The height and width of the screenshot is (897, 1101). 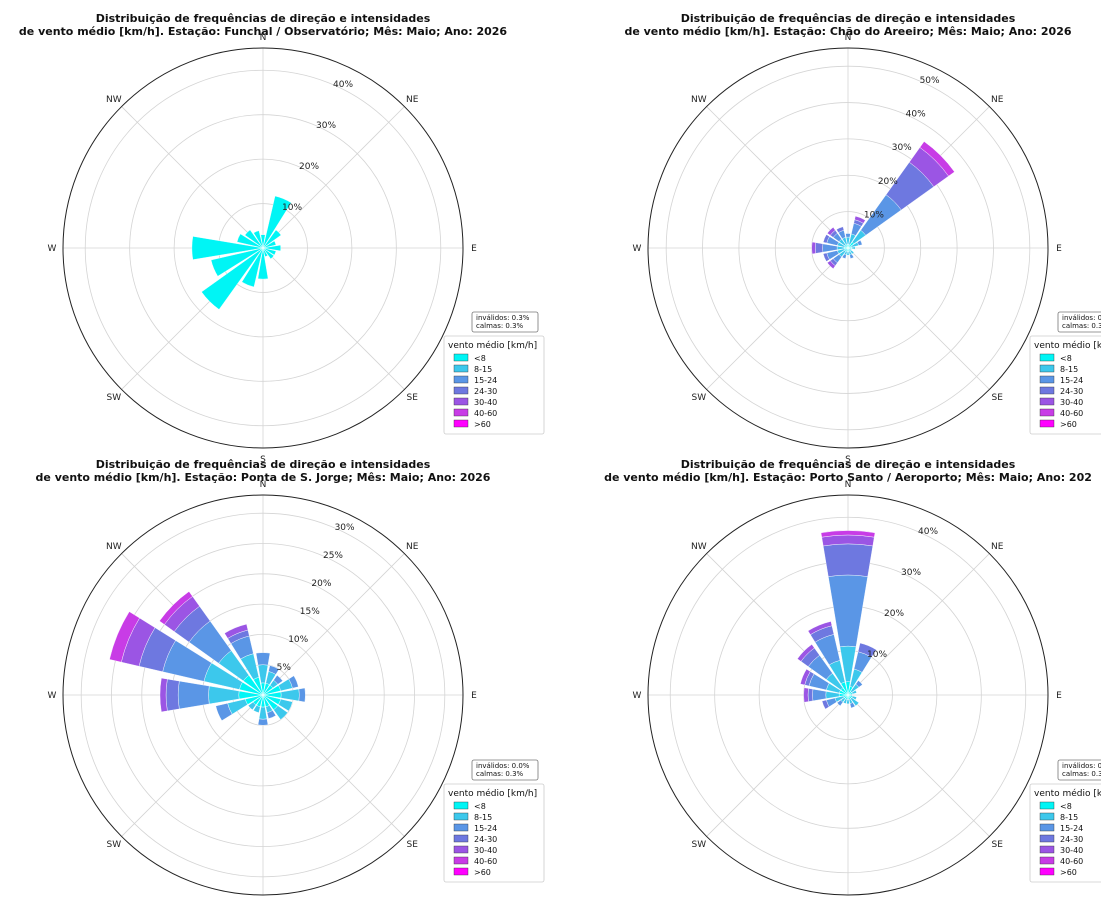 What do you see at coordinates (1071, 391) in the screenshot?
I see `legend-label: 24-30` at bounding box center [1071, 391].